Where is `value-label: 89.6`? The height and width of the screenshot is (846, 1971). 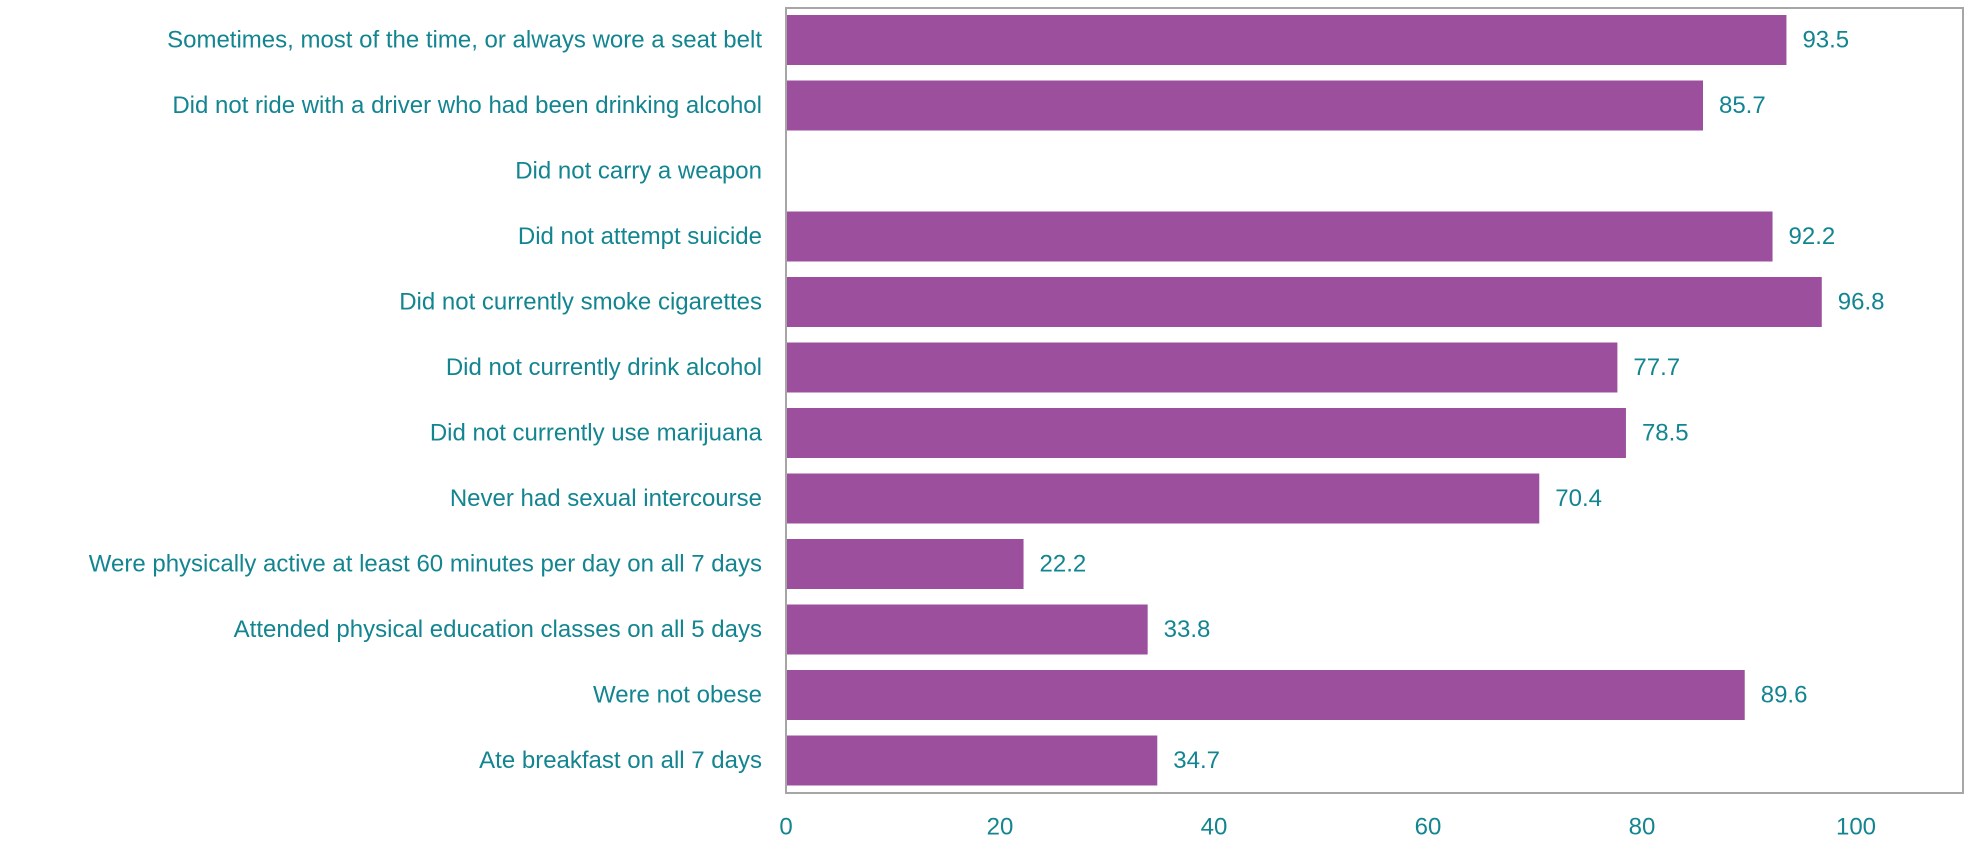 value-label: 89.6 is located at coordinates (1784, 695).